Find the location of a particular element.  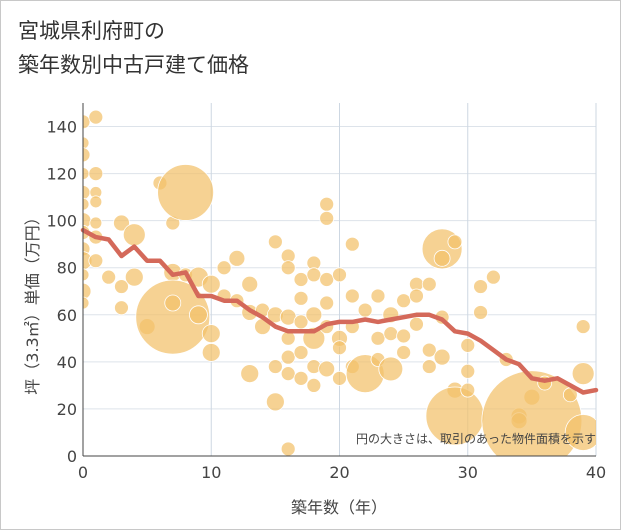

y-axis-label: 坪（3.3㎡）単価（万円） is located at coordinates (32, 301).